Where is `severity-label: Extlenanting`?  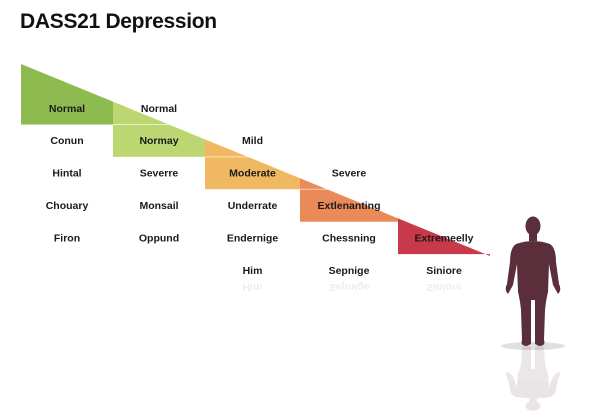
severity-label: Extlenanting is located at coordinates (348, 206).